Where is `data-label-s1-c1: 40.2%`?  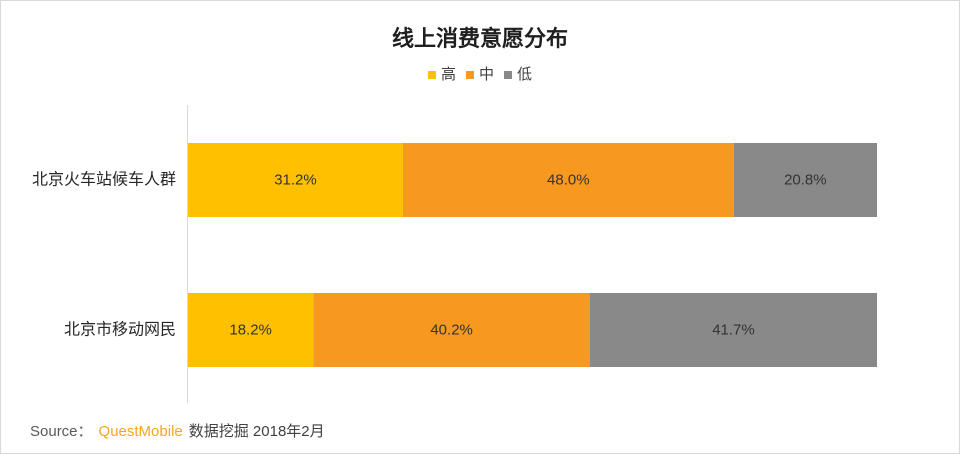
data-label-s1-c1: 40.2% is located at coordinates (451, 330).